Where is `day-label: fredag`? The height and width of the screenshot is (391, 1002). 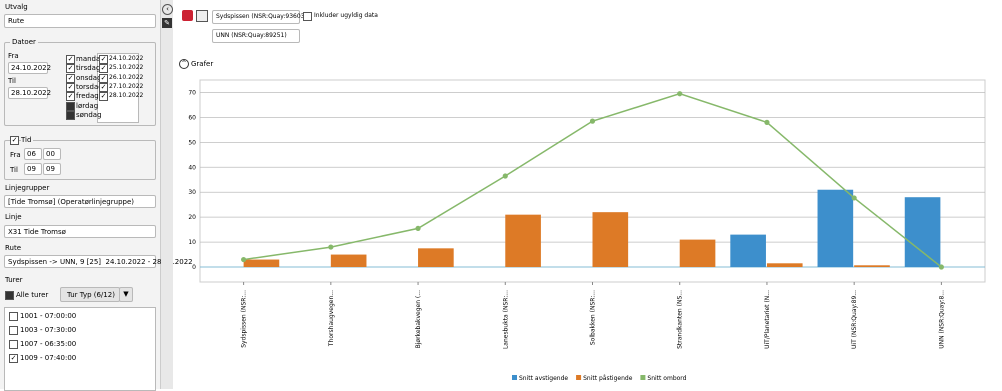
day-label: fredag is located at coordinates (87, 96).